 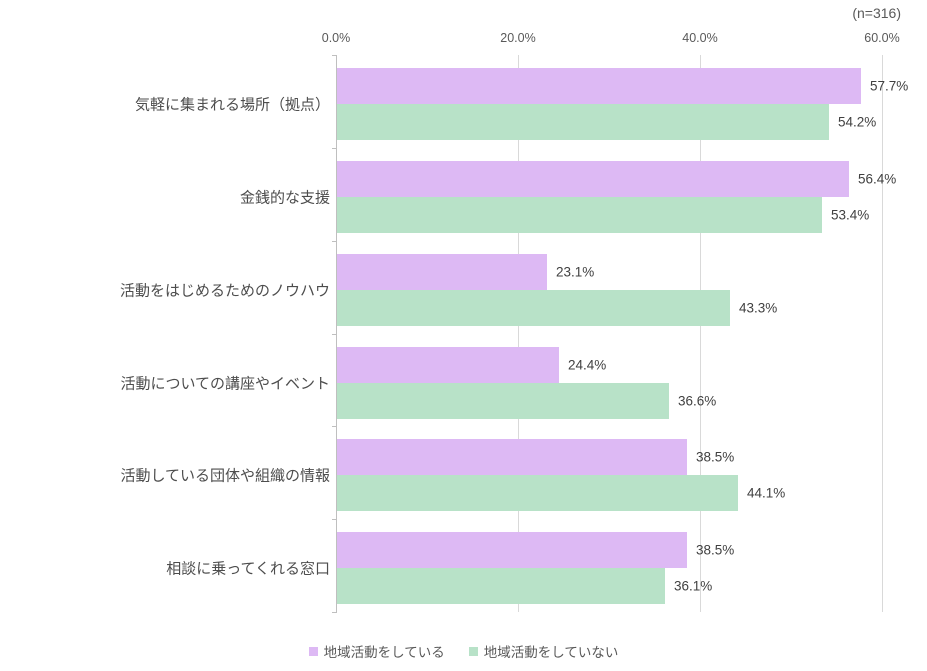 I want to click on sample-size-annotation: (n=316), so click(x=876, y=13).